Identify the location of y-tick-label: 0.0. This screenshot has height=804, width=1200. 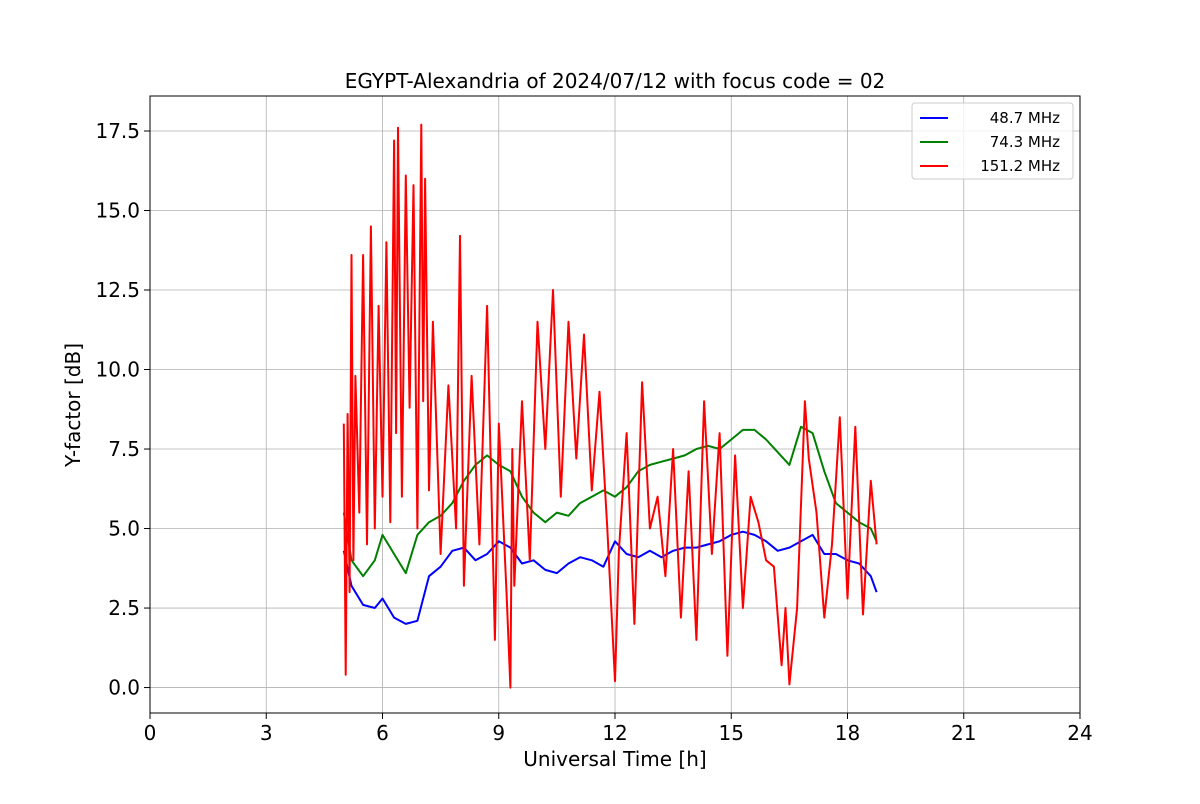
(124, 688).